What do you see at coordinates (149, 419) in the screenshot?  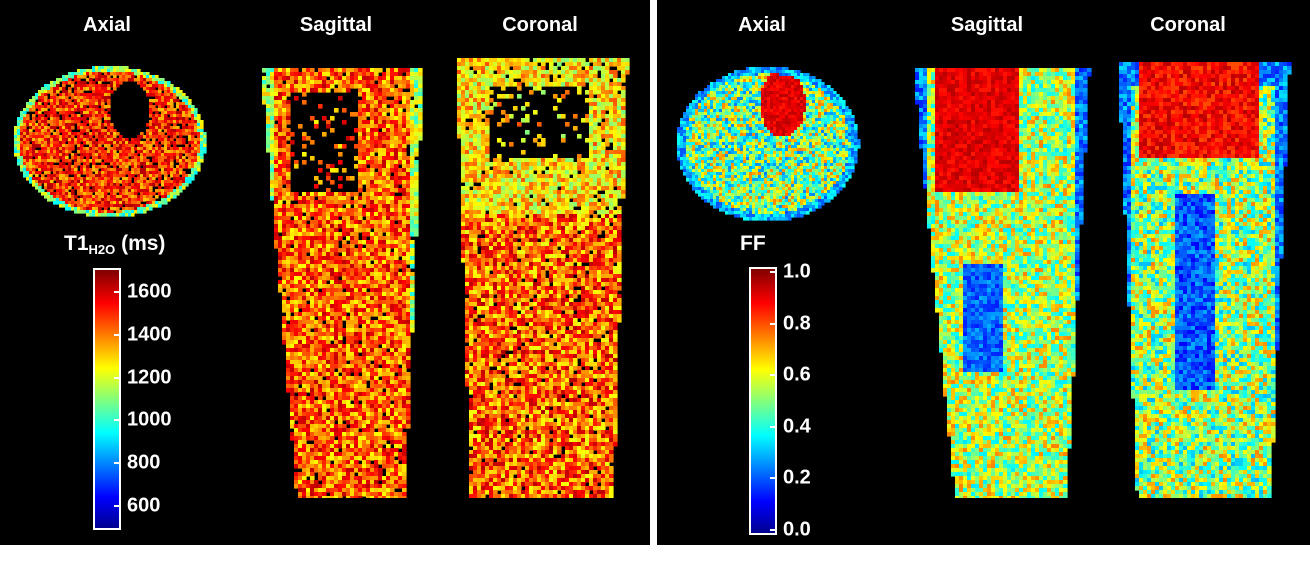 I see `colorbar-tick-label: 1000` at bounding box center [149, 419].